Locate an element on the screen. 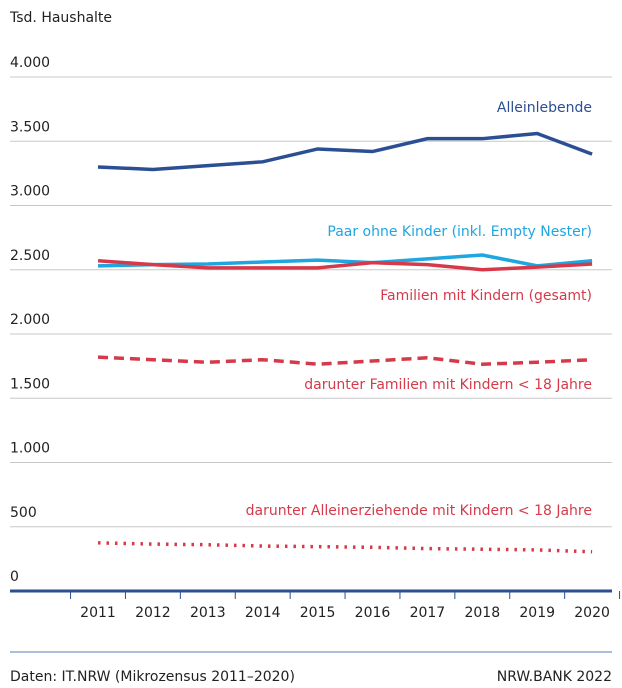 The width and height of the screenshot is (622, 688). y-tick-label: 1.000 is located at coordinates (30, 449).